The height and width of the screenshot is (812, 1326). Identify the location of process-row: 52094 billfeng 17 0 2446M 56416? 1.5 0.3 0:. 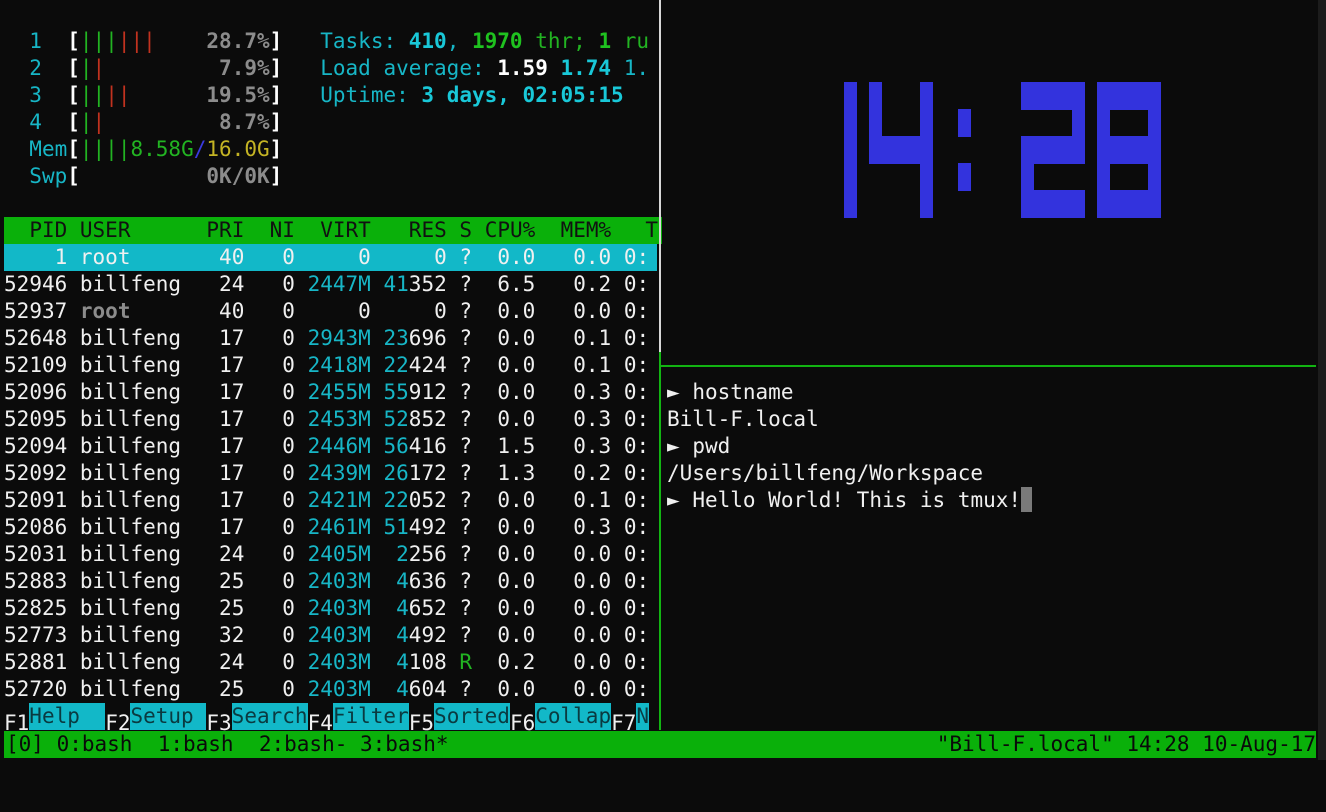
(330, 446).